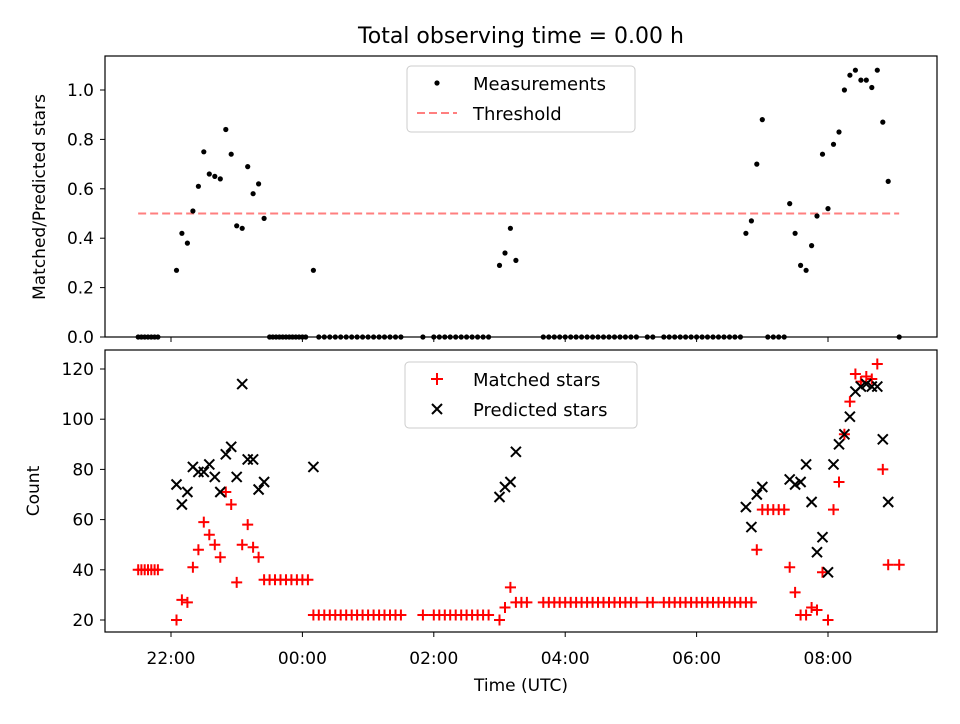  Describe the element at coordinates (539, 84) in the screenshot. I see `legend-measurements-label: Measurements` at that location.